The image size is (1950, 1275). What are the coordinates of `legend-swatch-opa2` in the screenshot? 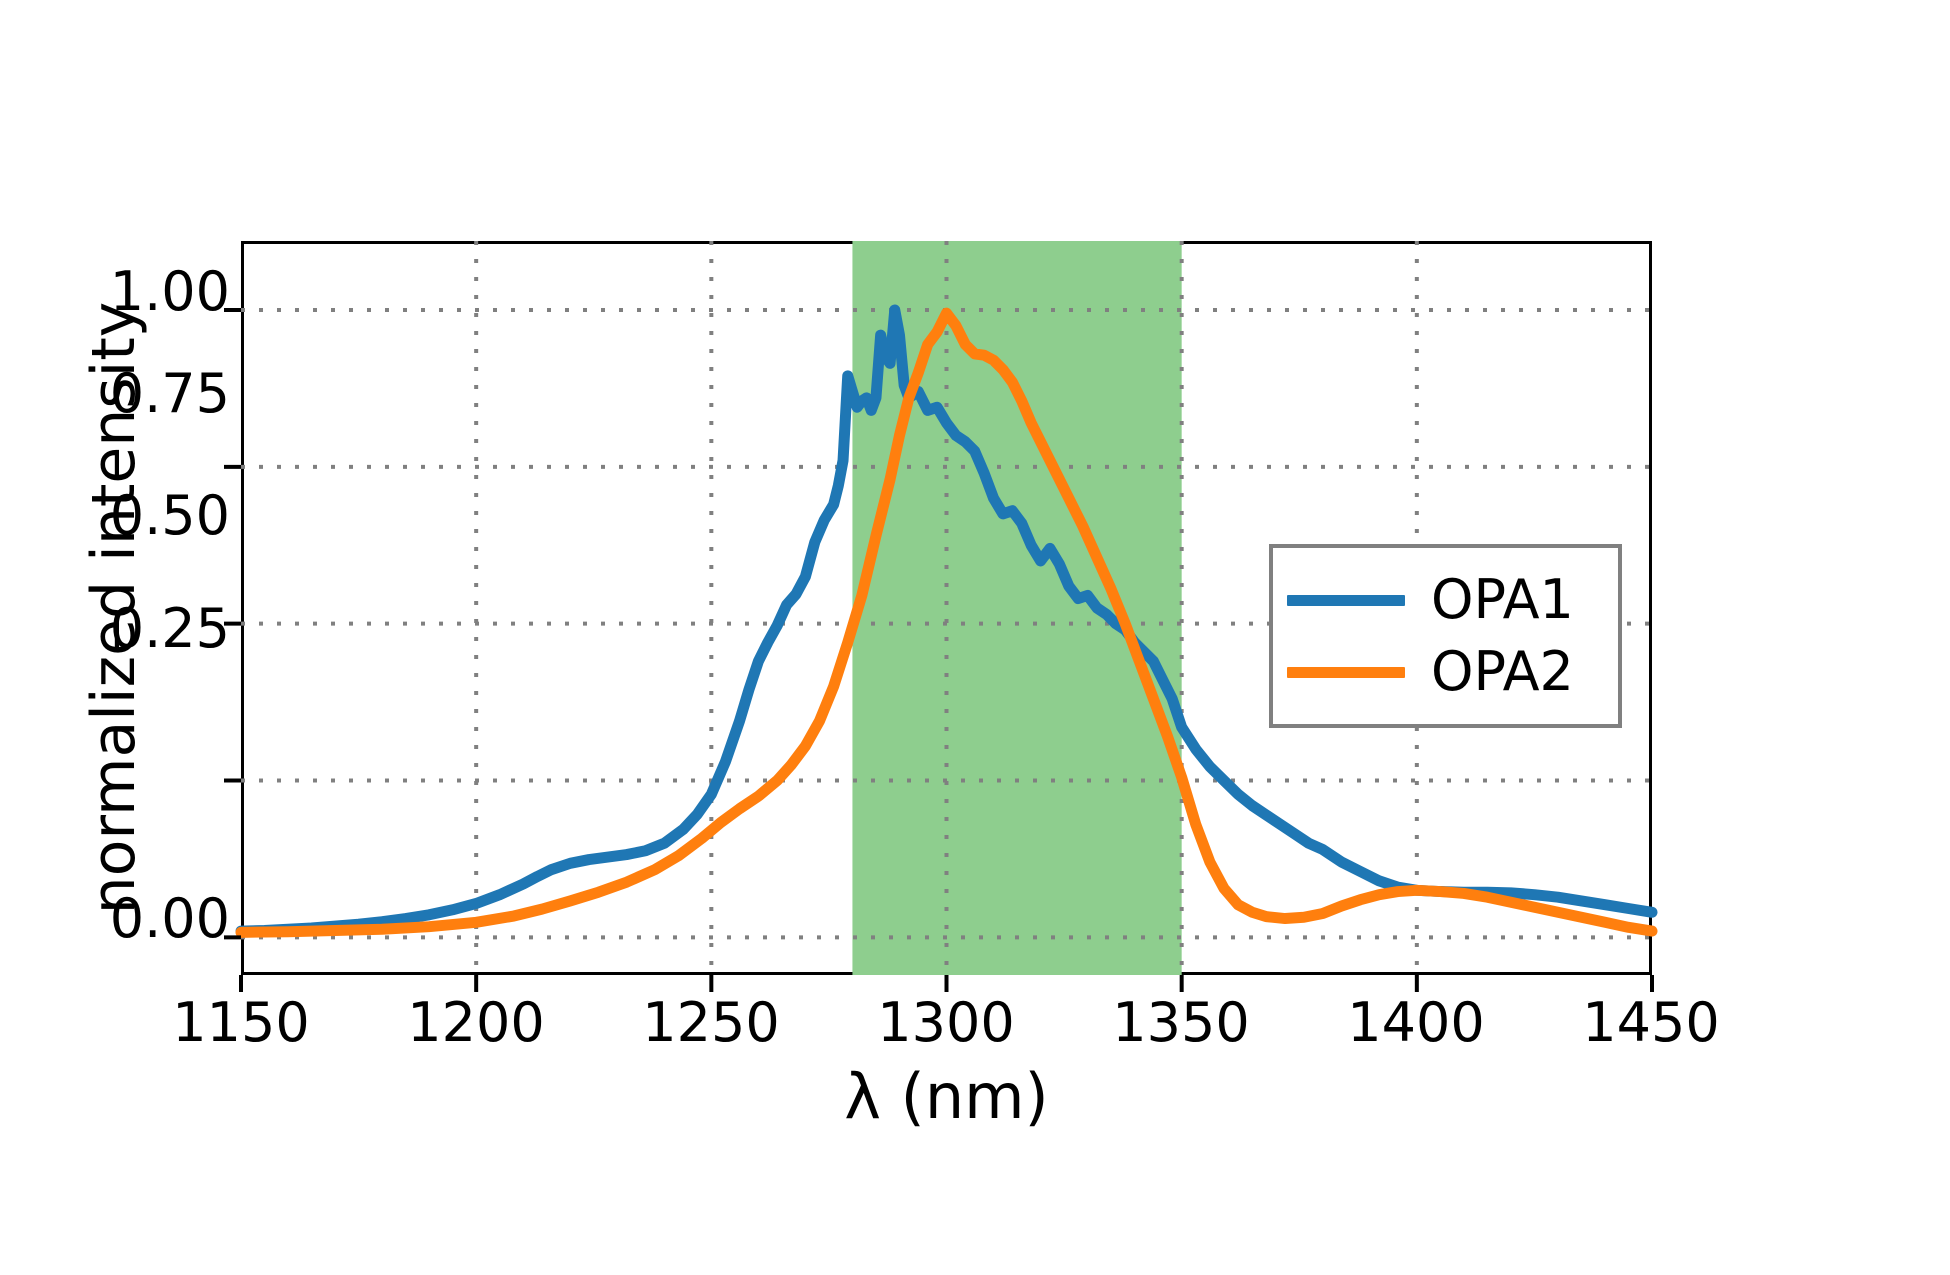 It's located at (1346, 672).